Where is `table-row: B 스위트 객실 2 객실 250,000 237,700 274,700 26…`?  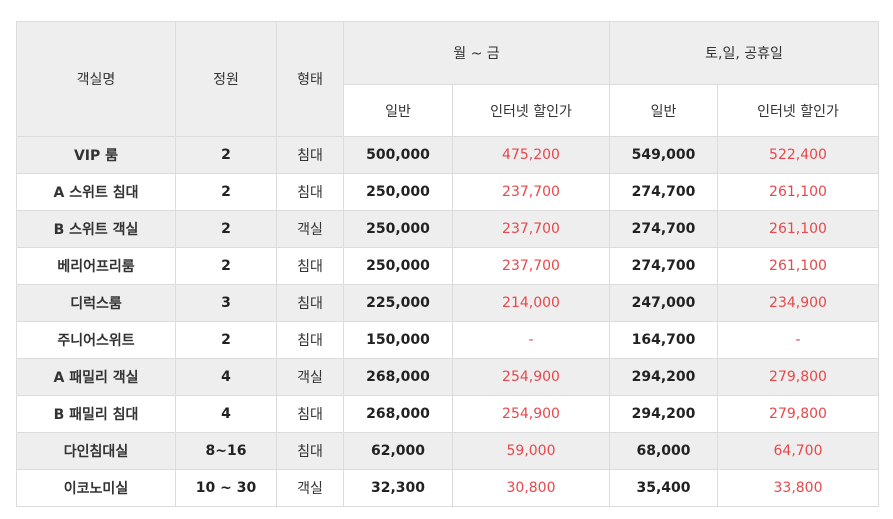 table-row: B 스위트 객실 2 객실 250,000 237,700 274,700 26… is located at coordinates (448, 229).